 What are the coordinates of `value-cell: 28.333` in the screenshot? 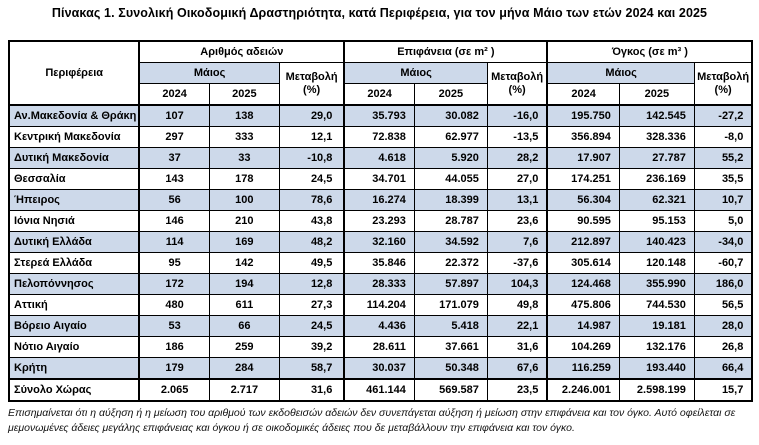 It's located at (379, 284).